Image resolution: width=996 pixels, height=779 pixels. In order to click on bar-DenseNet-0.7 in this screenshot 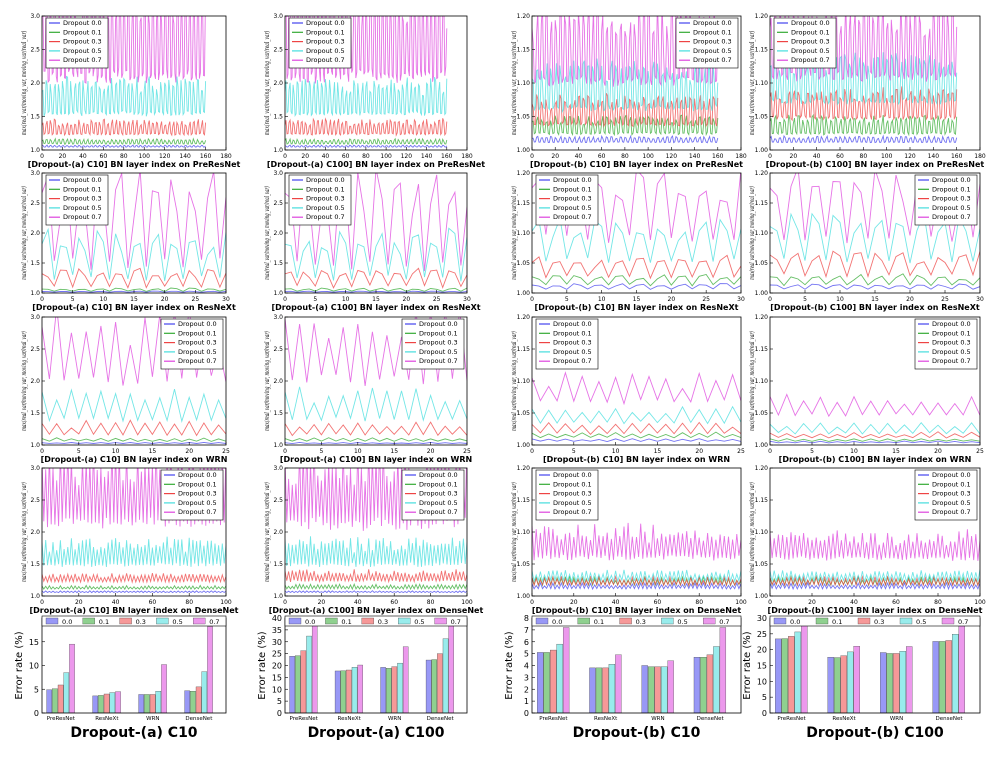, I will do `click(723, 670)`.